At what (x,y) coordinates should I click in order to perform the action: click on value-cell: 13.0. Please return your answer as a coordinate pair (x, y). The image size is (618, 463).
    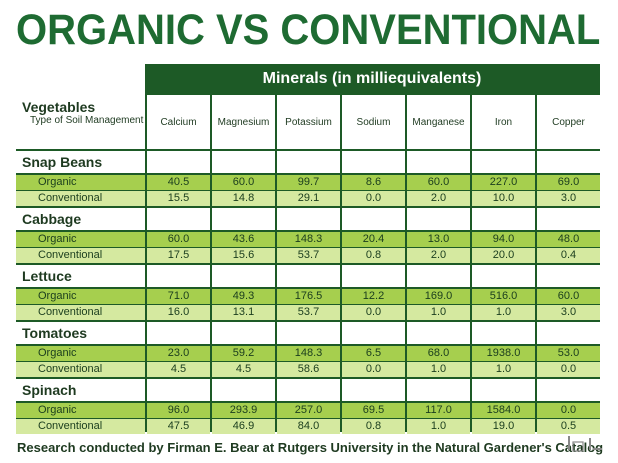
    Looking at the image, I should click on (438, 239).